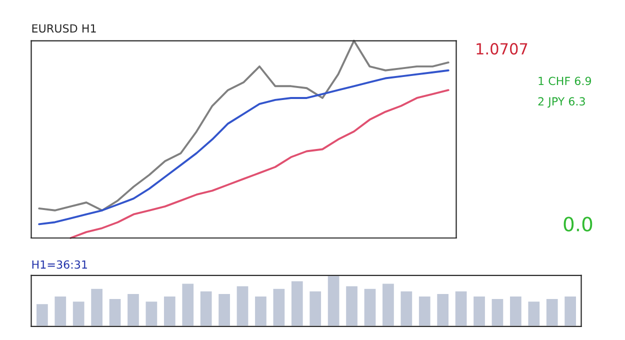  I want to click on text: 1 CHF 6.9, so click(565, 81).